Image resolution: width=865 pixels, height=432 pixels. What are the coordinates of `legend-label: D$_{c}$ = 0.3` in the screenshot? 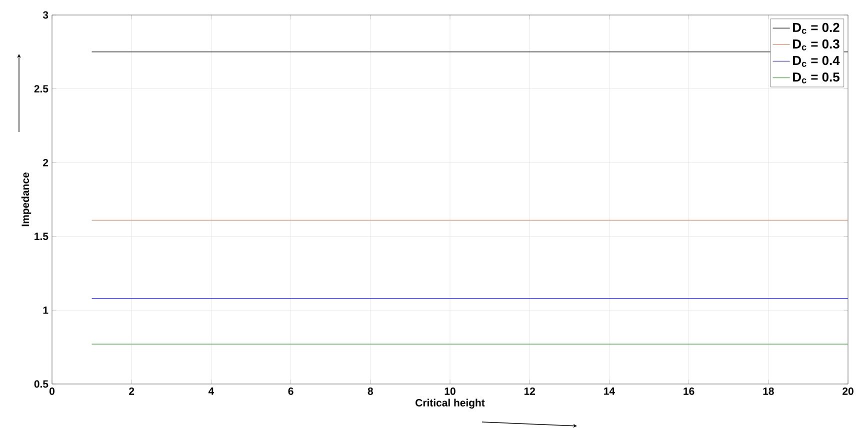 It's located at (816, 44).